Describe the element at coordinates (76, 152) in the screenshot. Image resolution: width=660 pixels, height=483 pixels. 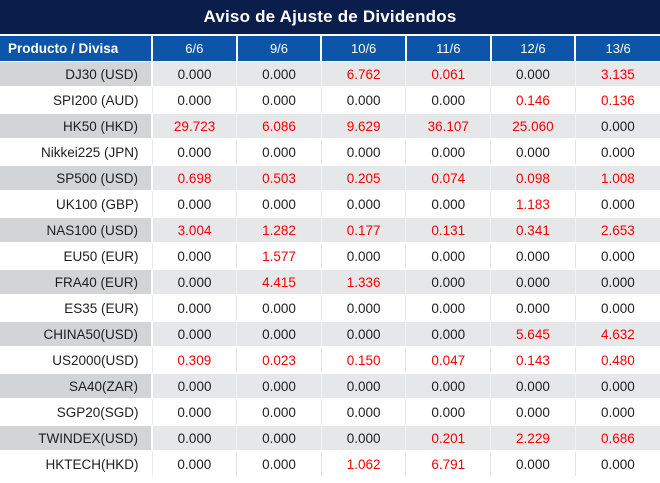
I see `product-cell: Nikkei225 (JPN)` at that location.